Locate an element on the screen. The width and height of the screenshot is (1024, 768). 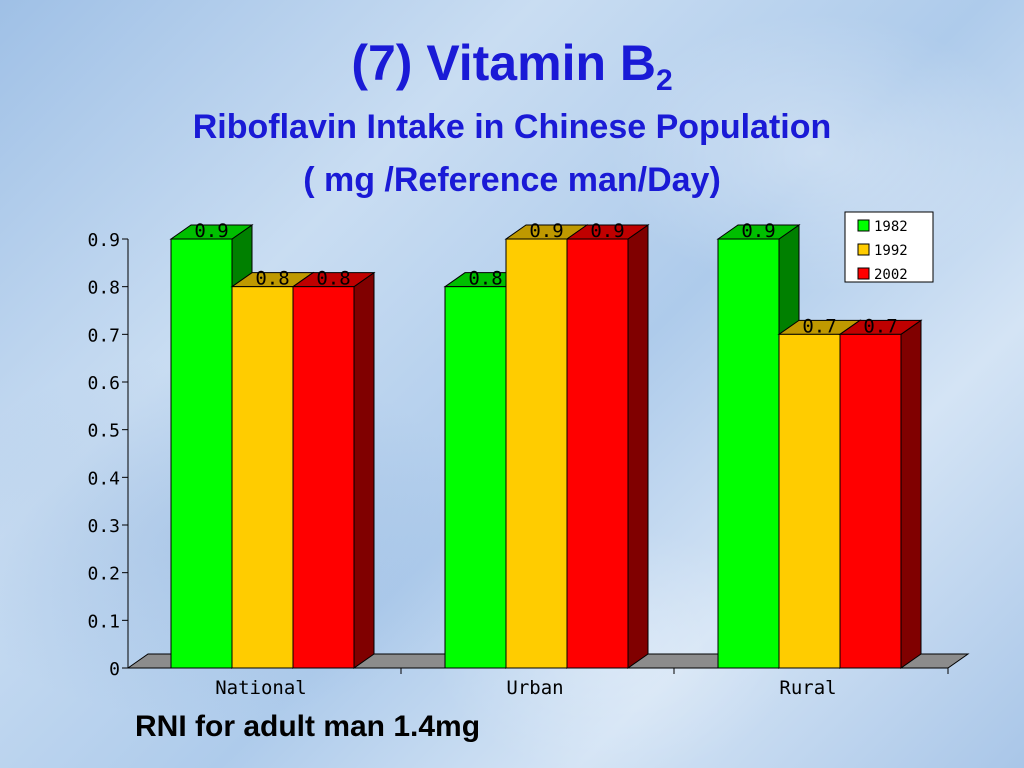
bar-national-1982 is located at coordinates (201, 453).